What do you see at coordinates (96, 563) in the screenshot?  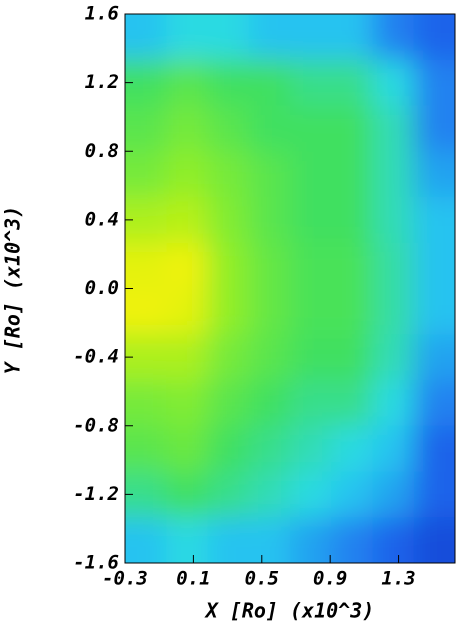 I see `y-tick-label: -1.6` at bounding box center [96, 563].